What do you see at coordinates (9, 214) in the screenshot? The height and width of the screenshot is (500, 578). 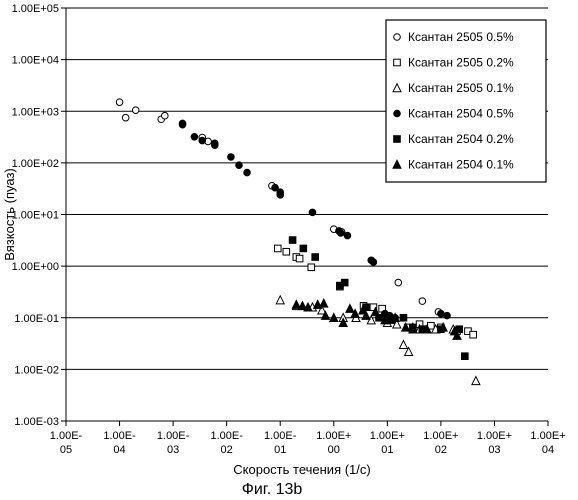 I see `y-axis-title: Вязкость (пуаз)` at bounding box center [9, 214].